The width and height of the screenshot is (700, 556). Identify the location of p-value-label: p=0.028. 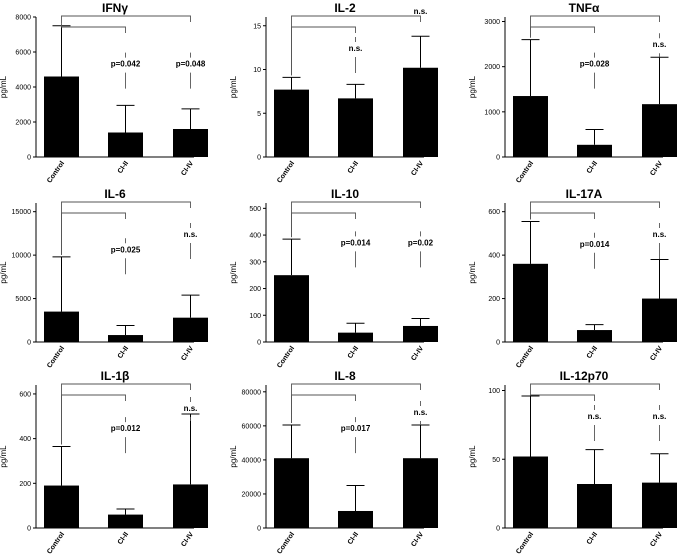
(595, 64).